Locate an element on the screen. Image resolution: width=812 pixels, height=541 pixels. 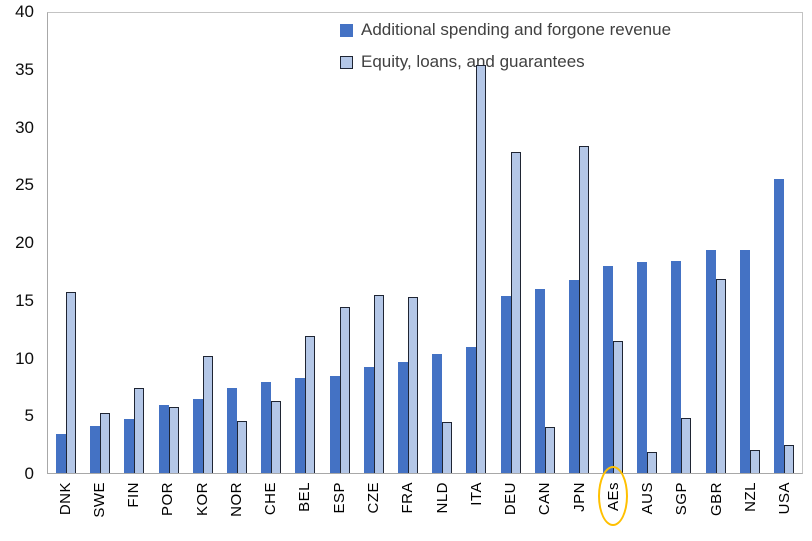
x-axis-cell: JPN is located at coordinates (579, 508).